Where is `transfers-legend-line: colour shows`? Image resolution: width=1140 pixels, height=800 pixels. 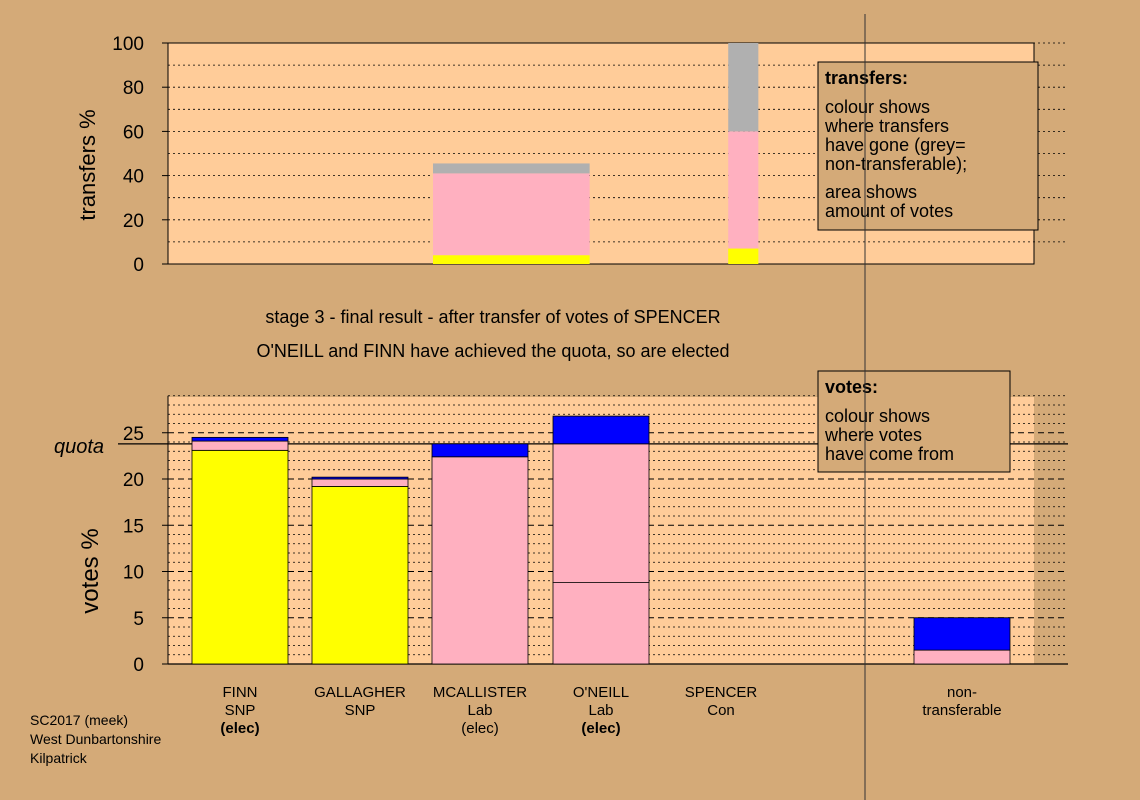
transfers-legend-line: colour shows is located at coordinates (877, 107).